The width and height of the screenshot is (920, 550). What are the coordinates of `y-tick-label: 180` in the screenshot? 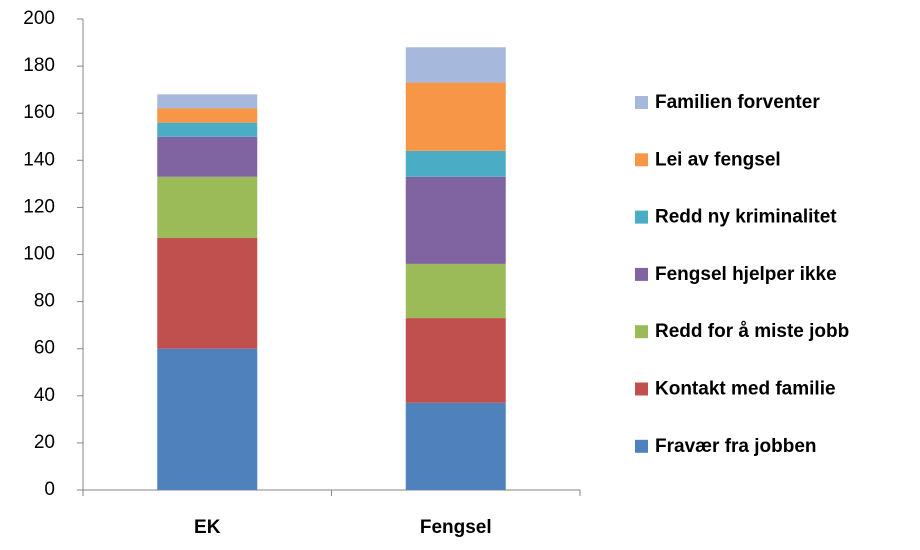 It's located at (39, 65).